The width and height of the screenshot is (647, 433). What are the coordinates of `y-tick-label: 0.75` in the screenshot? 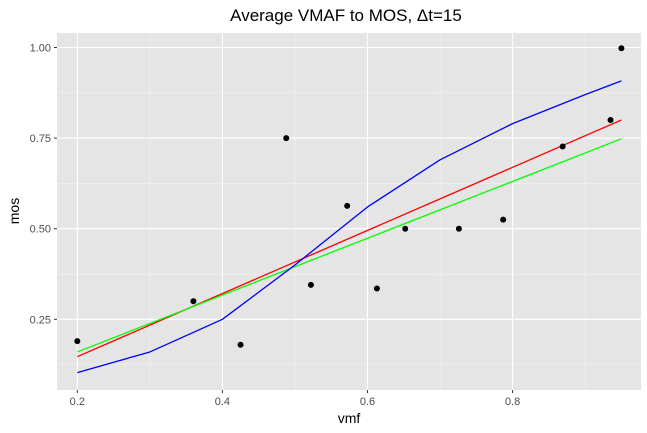 It's located at (40, 139).